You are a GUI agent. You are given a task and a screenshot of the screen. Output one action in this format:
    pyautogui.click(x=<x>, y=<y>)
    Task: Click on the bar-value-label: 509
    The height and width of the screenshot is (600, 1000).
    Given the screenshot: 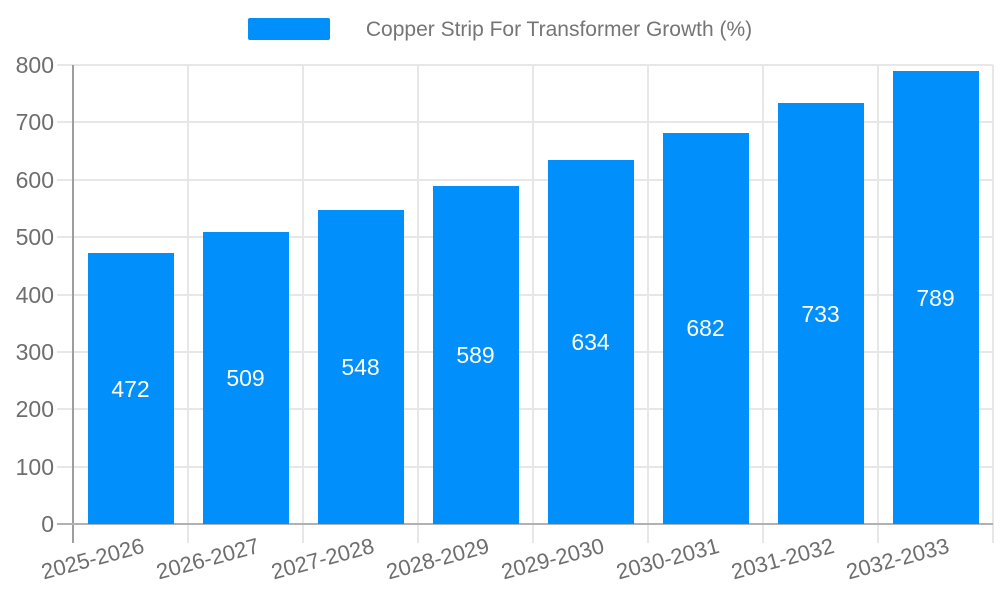 What is the action you would take?
    pyautogui.click(x=245, y=377)
    